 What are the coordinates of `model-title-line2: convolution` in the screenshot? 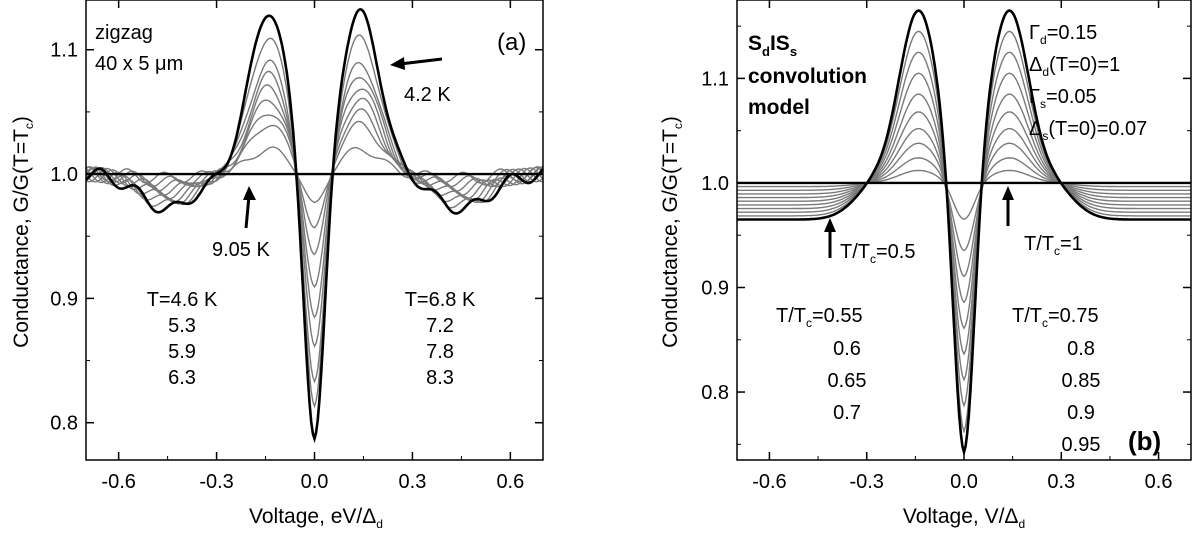 It's located at (807, 76).